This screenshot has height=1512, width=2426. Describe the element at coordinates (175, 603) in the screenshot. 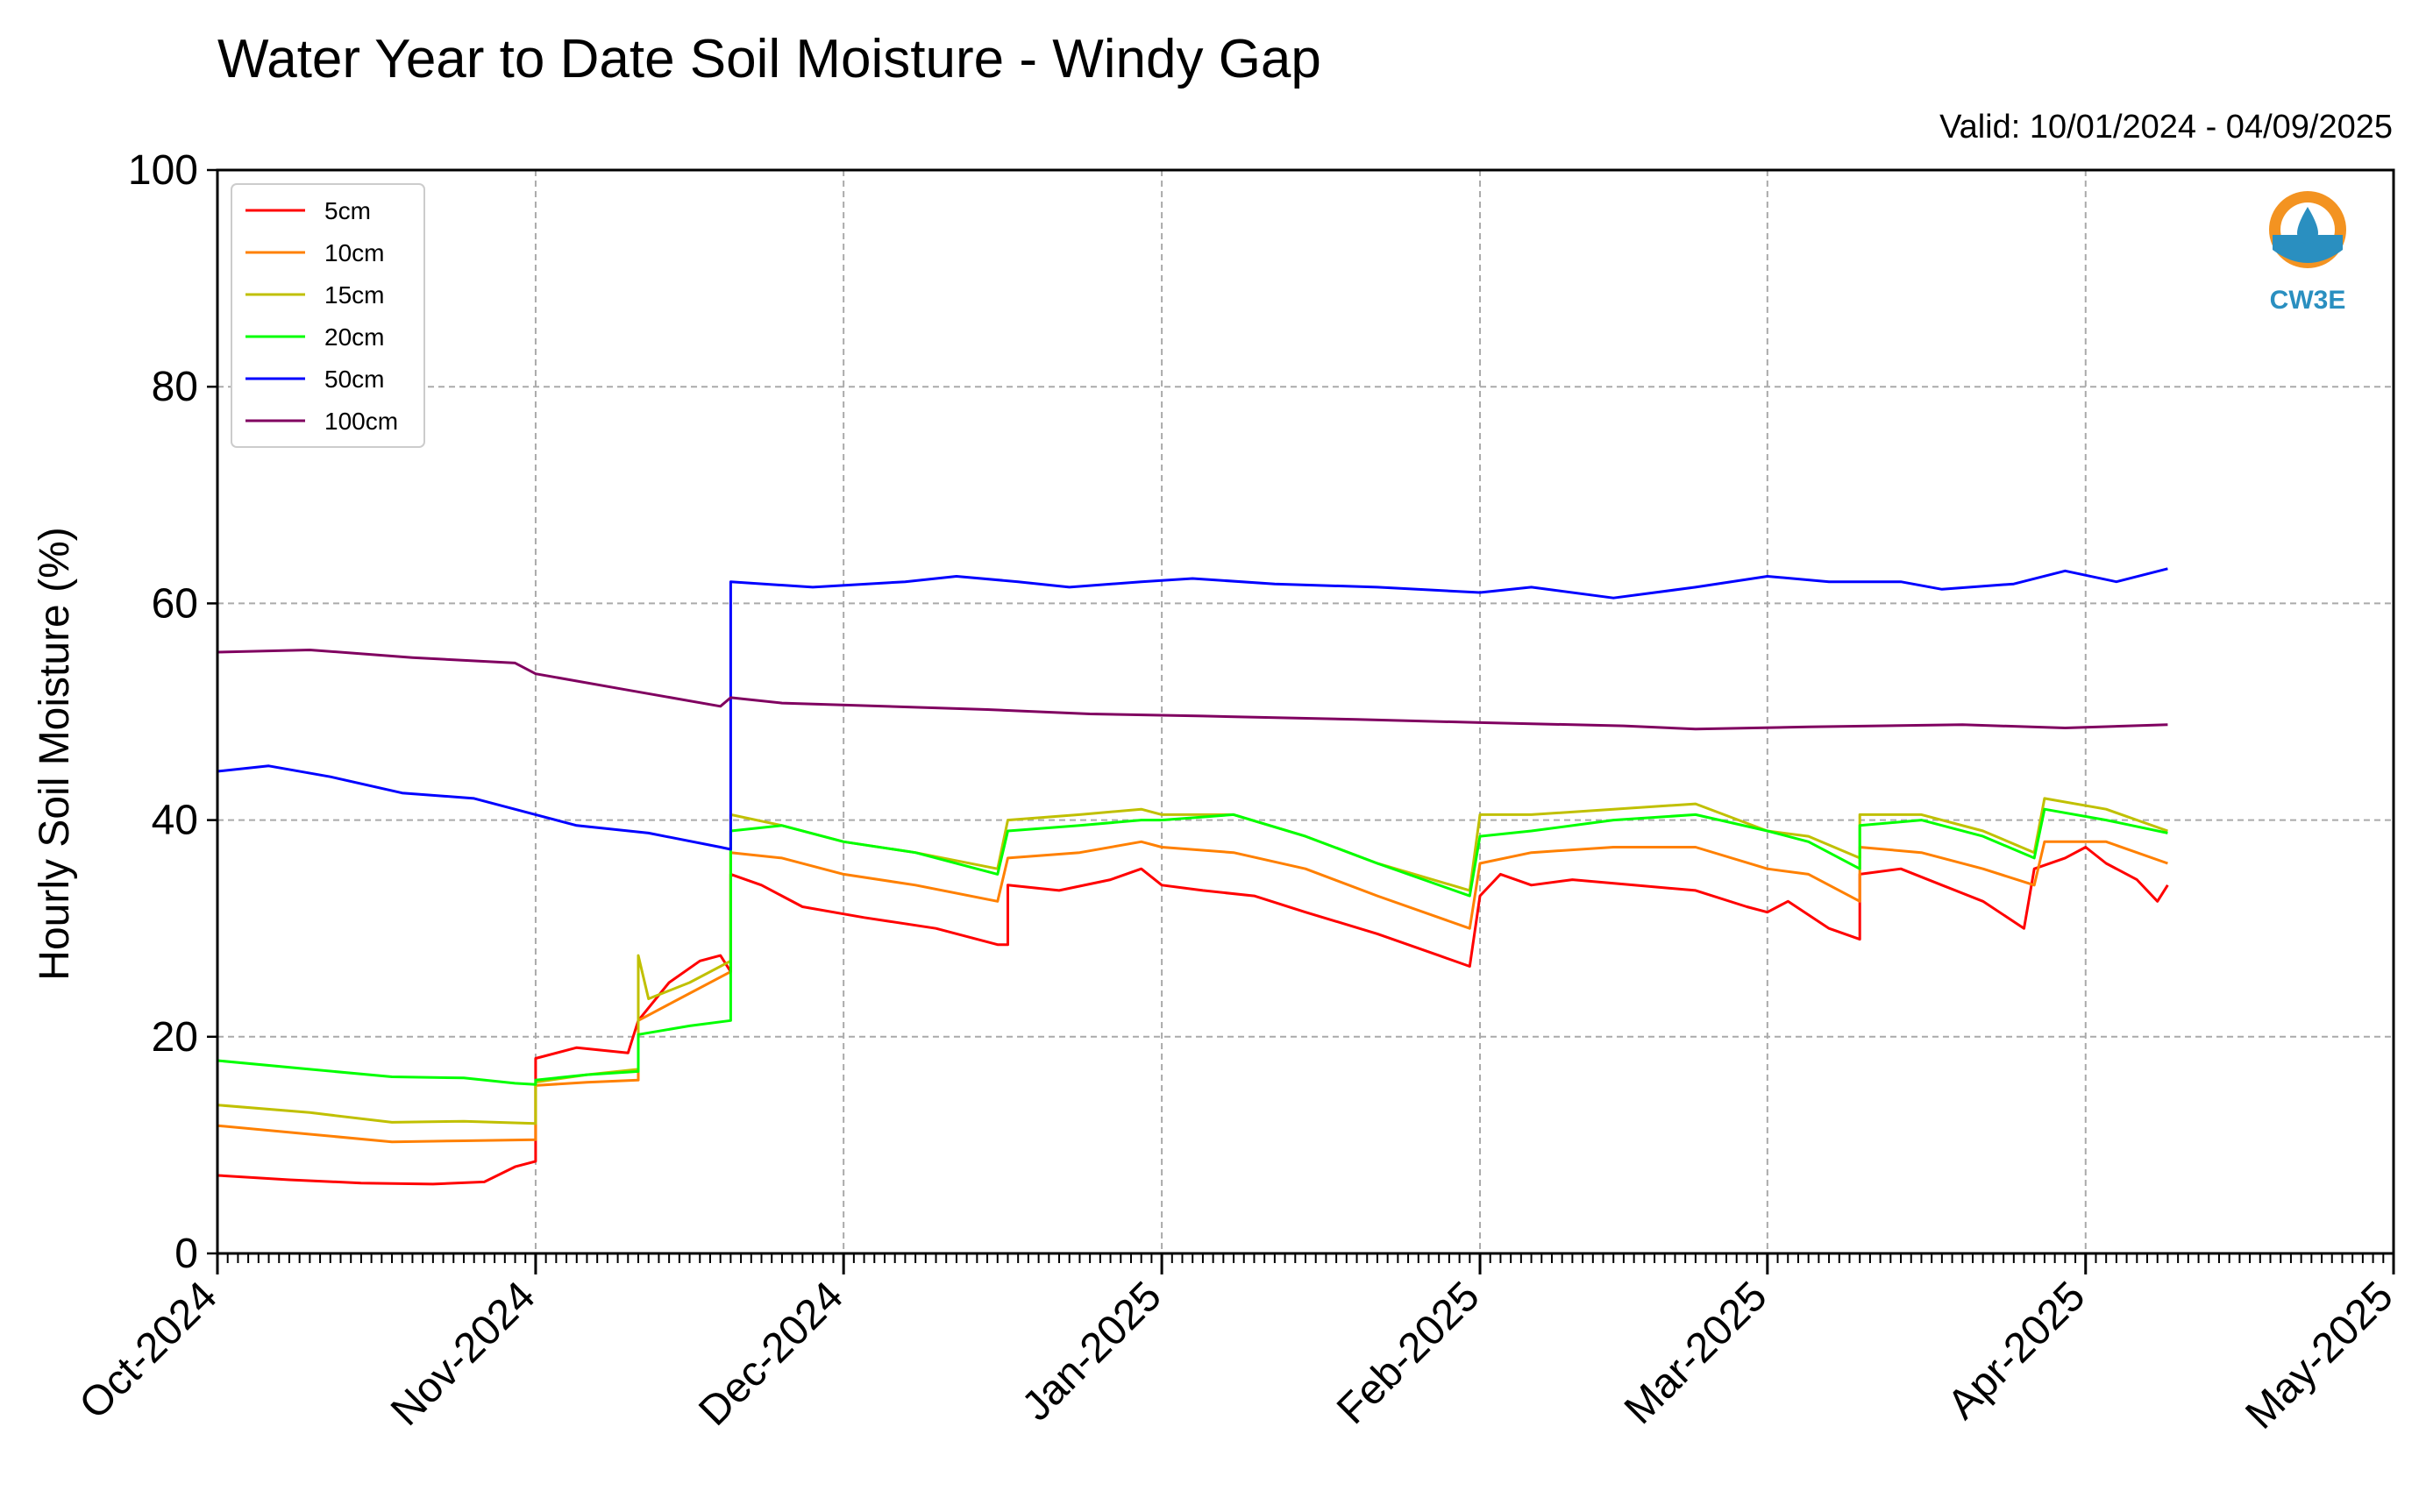

I see `y-tick-label: 60` at that location.